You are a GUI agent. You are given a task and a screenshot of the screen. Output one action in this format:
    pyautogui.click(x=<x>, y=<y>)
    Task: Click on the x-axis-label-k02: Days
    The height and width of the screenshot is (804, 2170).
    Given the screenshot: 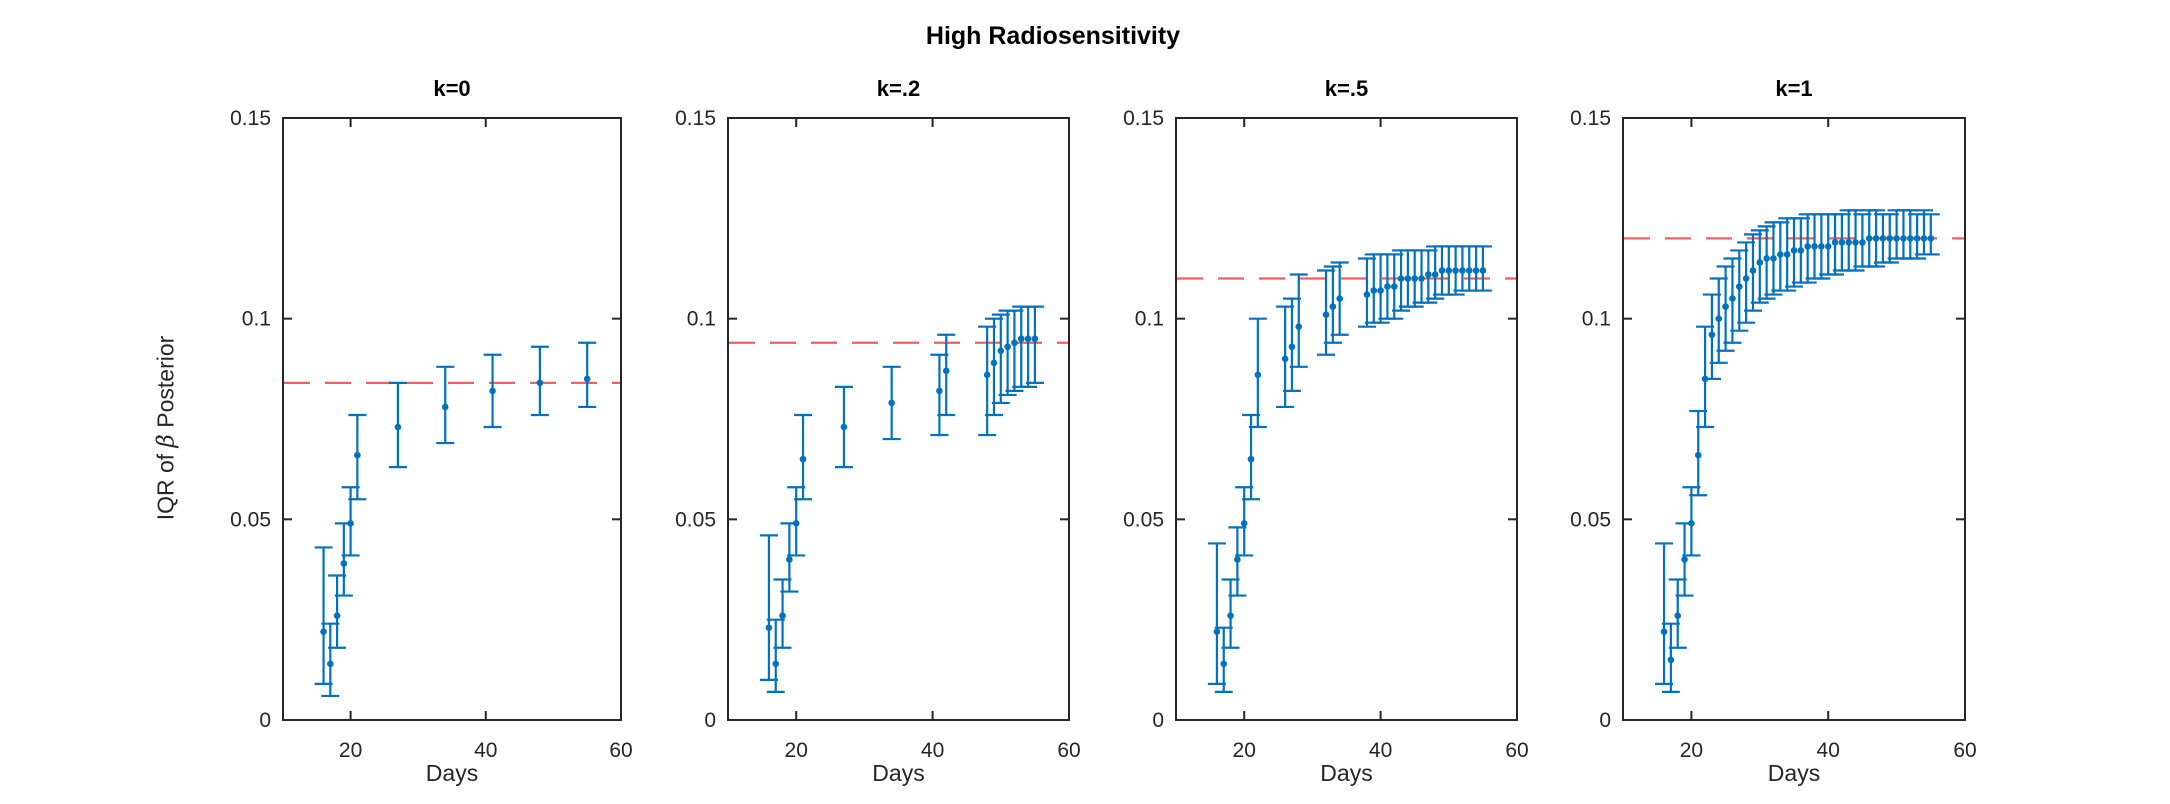 What is the action you would take?
    pyautogui.click(x=898, y=773)
    